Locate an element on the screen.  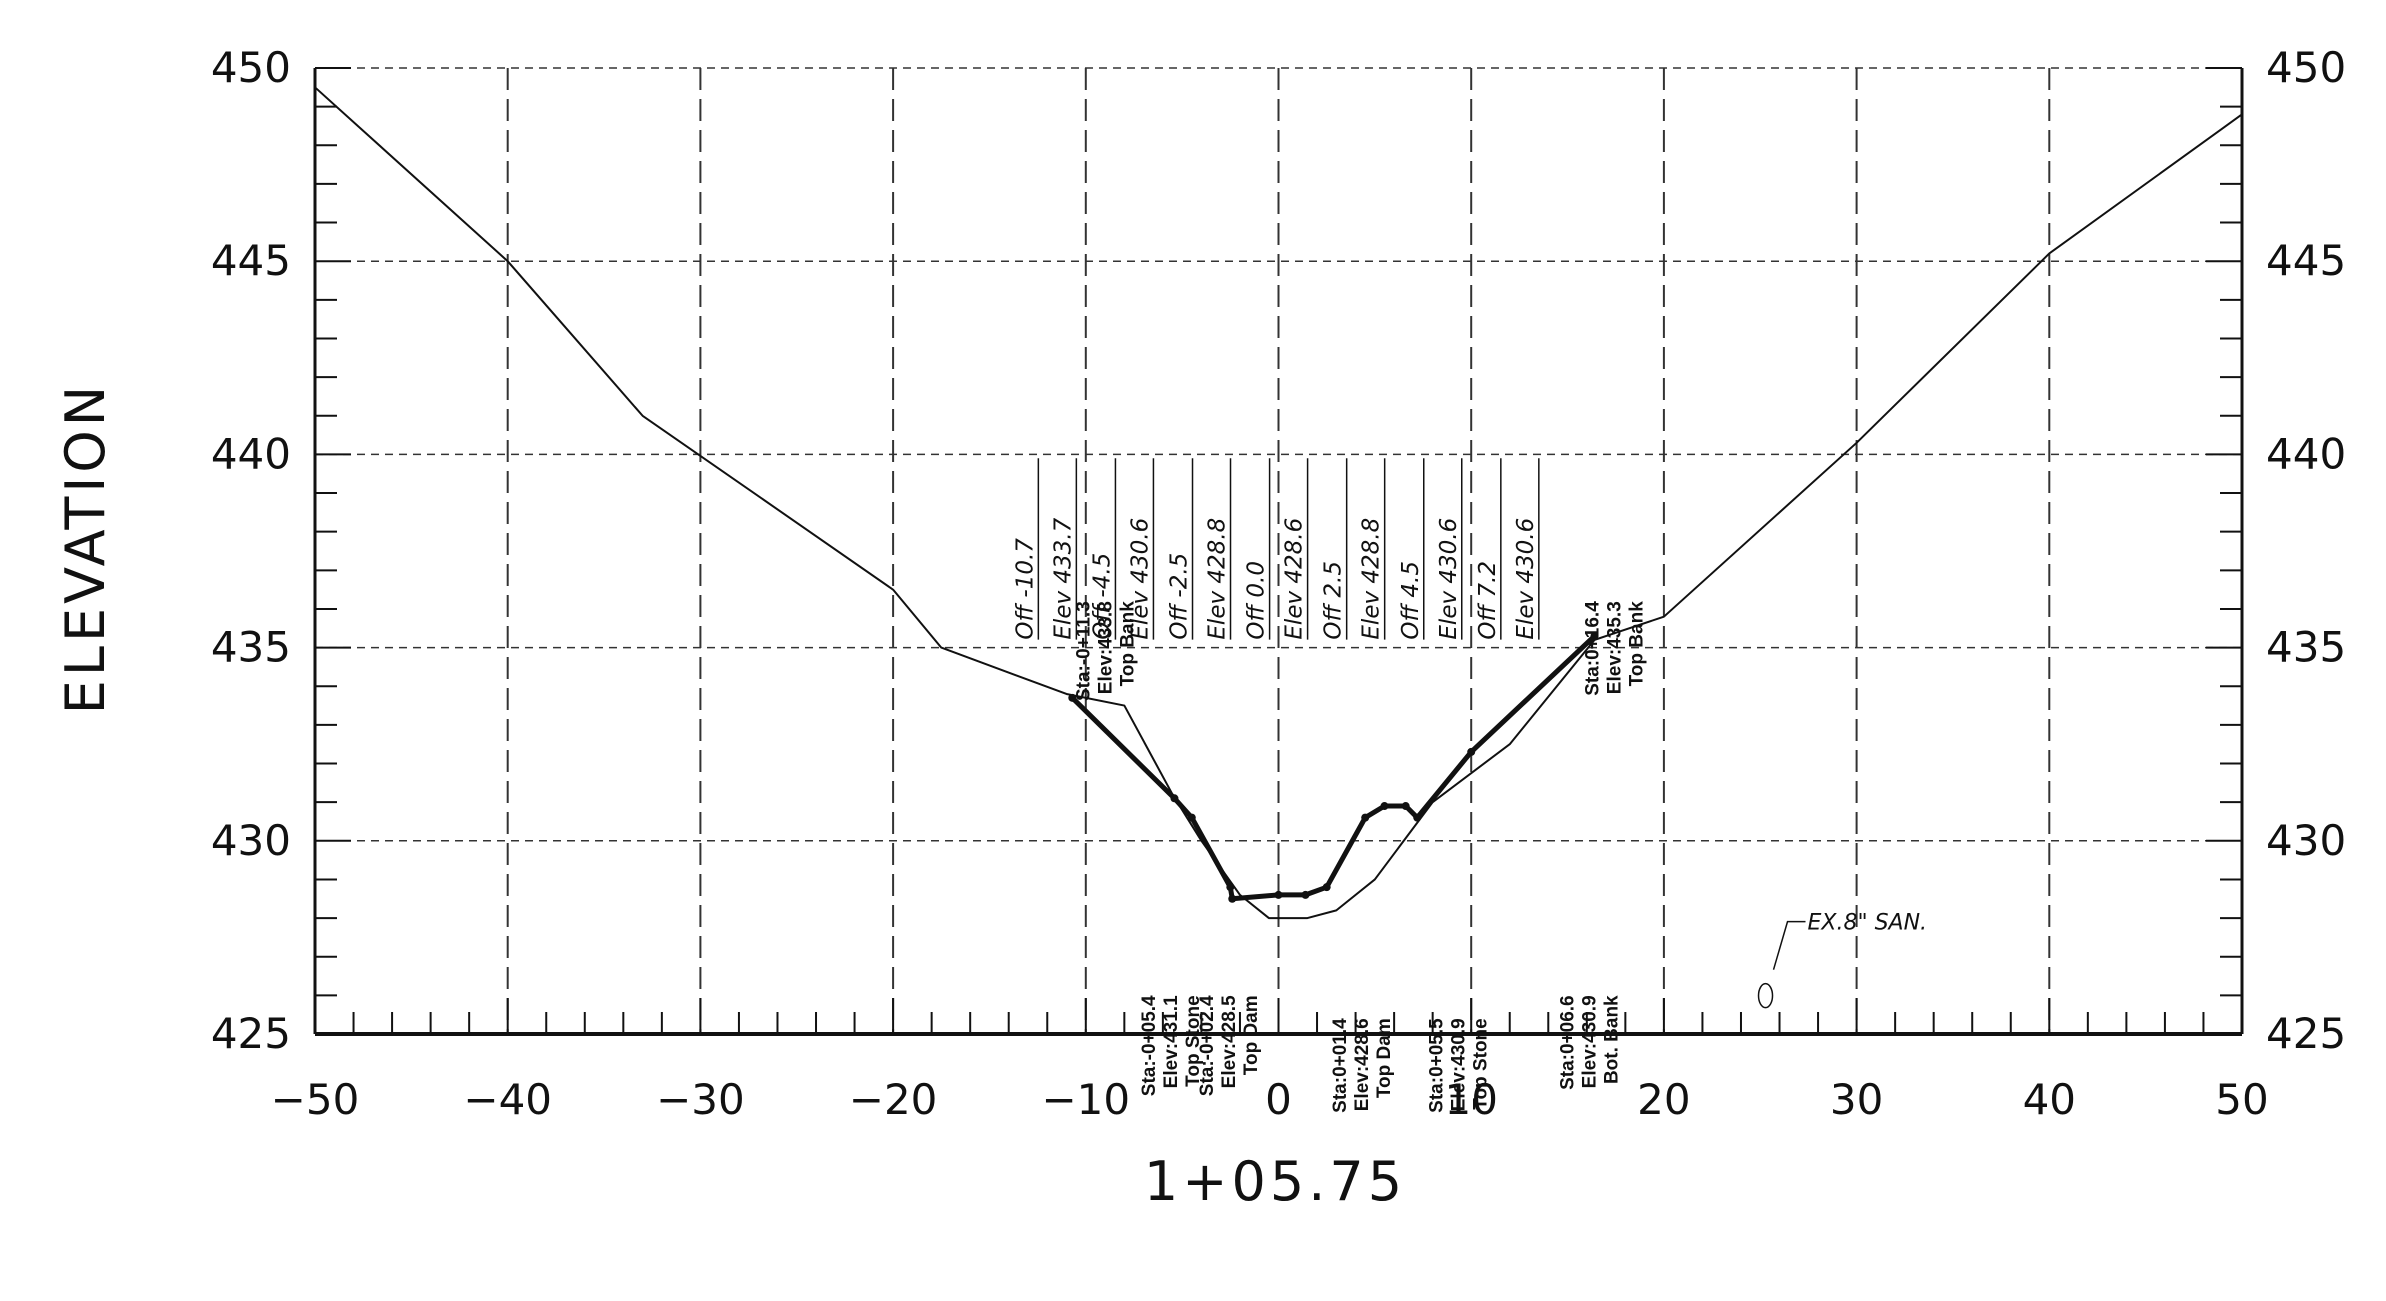
offset-label-text: Elev 433.7 is located at coordinates (1063, 578).